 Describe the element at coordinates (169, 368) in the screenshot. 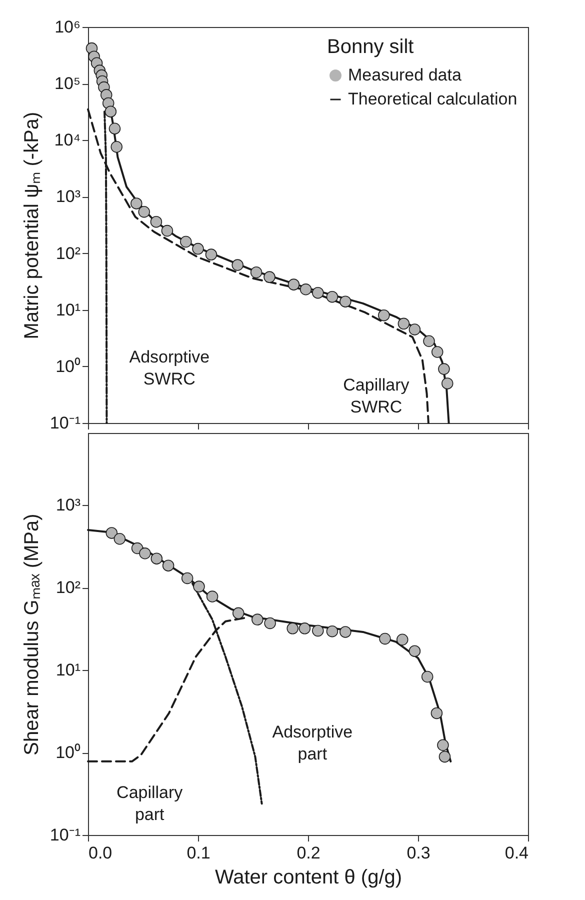

I see `annotation: Adsorptive SWRC` at that location.